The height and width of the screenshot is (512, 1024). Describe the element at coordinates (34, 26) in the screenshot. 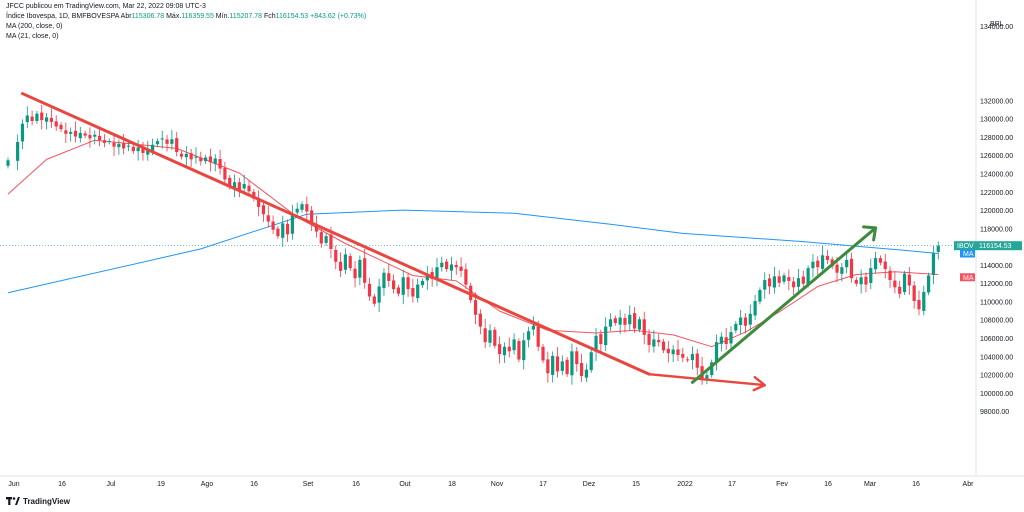

I see `indicator-ma200-legend: MA (200, close, 0)` at that location.